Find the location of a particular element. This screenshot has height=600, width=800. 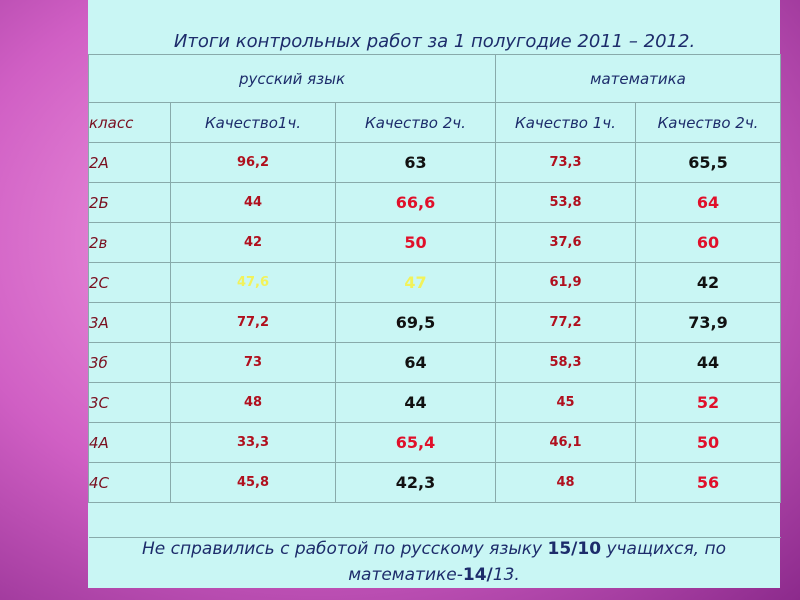

value-cell: 45,8 is located at coordinates (253, 482).